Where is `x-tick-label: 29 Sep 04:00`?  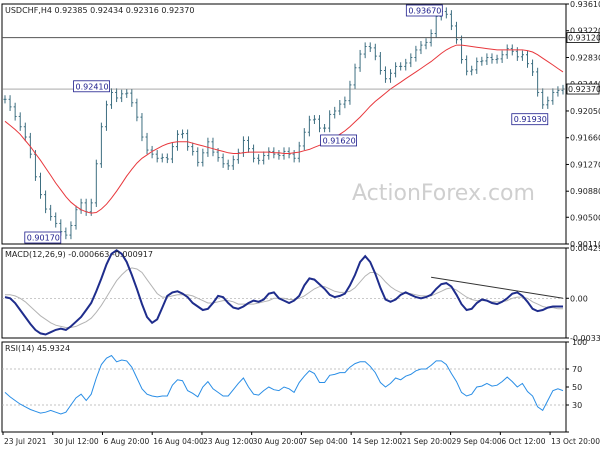
x-tick-label: 29 Sep 04:00 is located at coordinates (477, 441).